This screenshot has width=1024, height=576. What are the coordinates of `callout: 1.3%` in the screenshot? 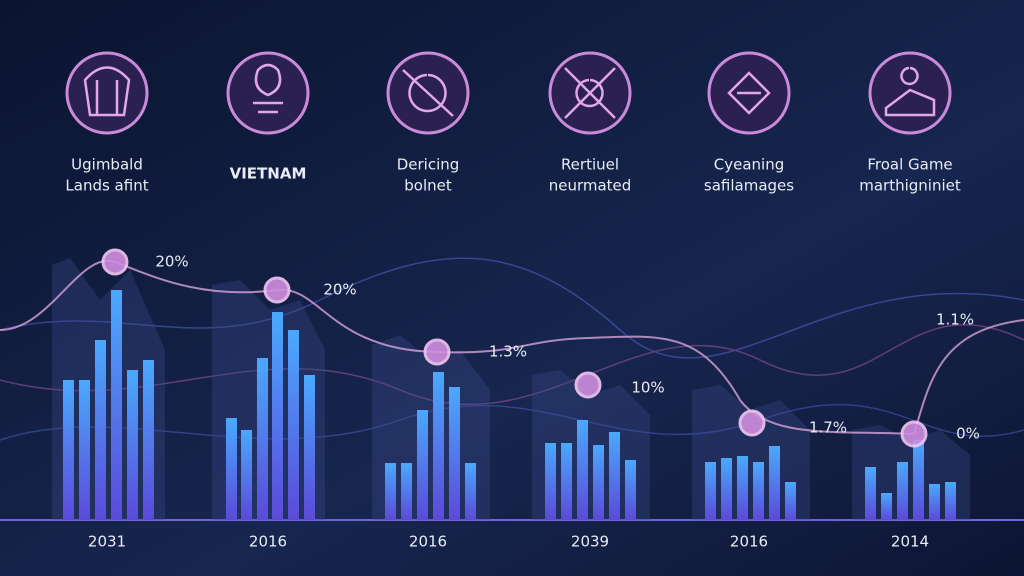 It's located at (508, 352).